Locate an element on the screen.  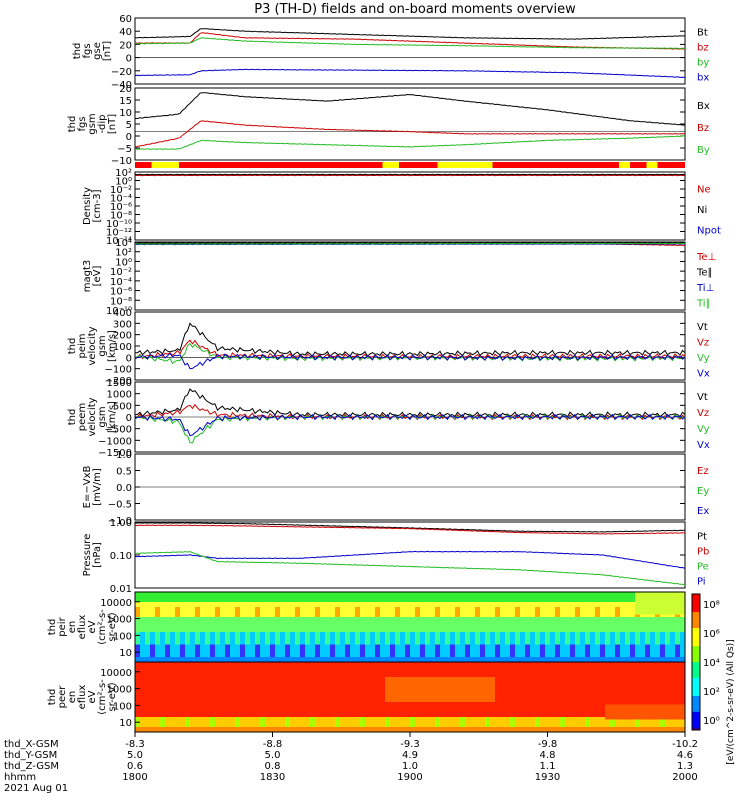
mode-bar-segment is located at coordinates (143, 165).